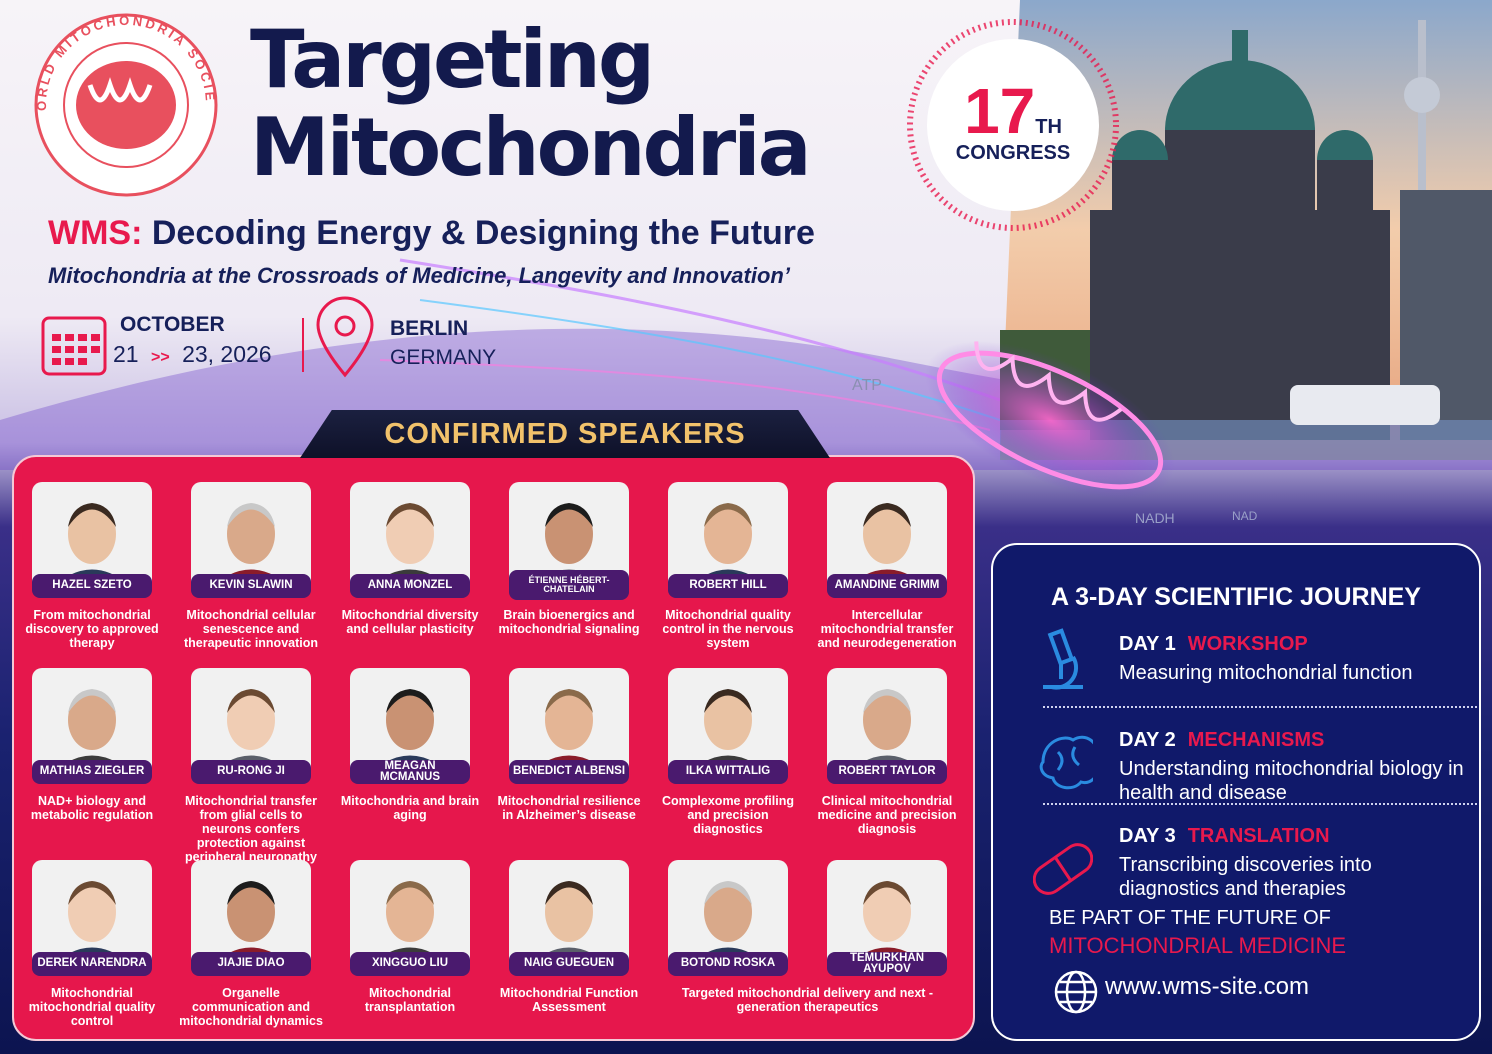 Image resolution: width=1492 pixels, height=1054 pixels. What do you see at coordinates (1000, 111) in the screenshot?
I see `badge-number: 17` at bounding box center [1000, 111].